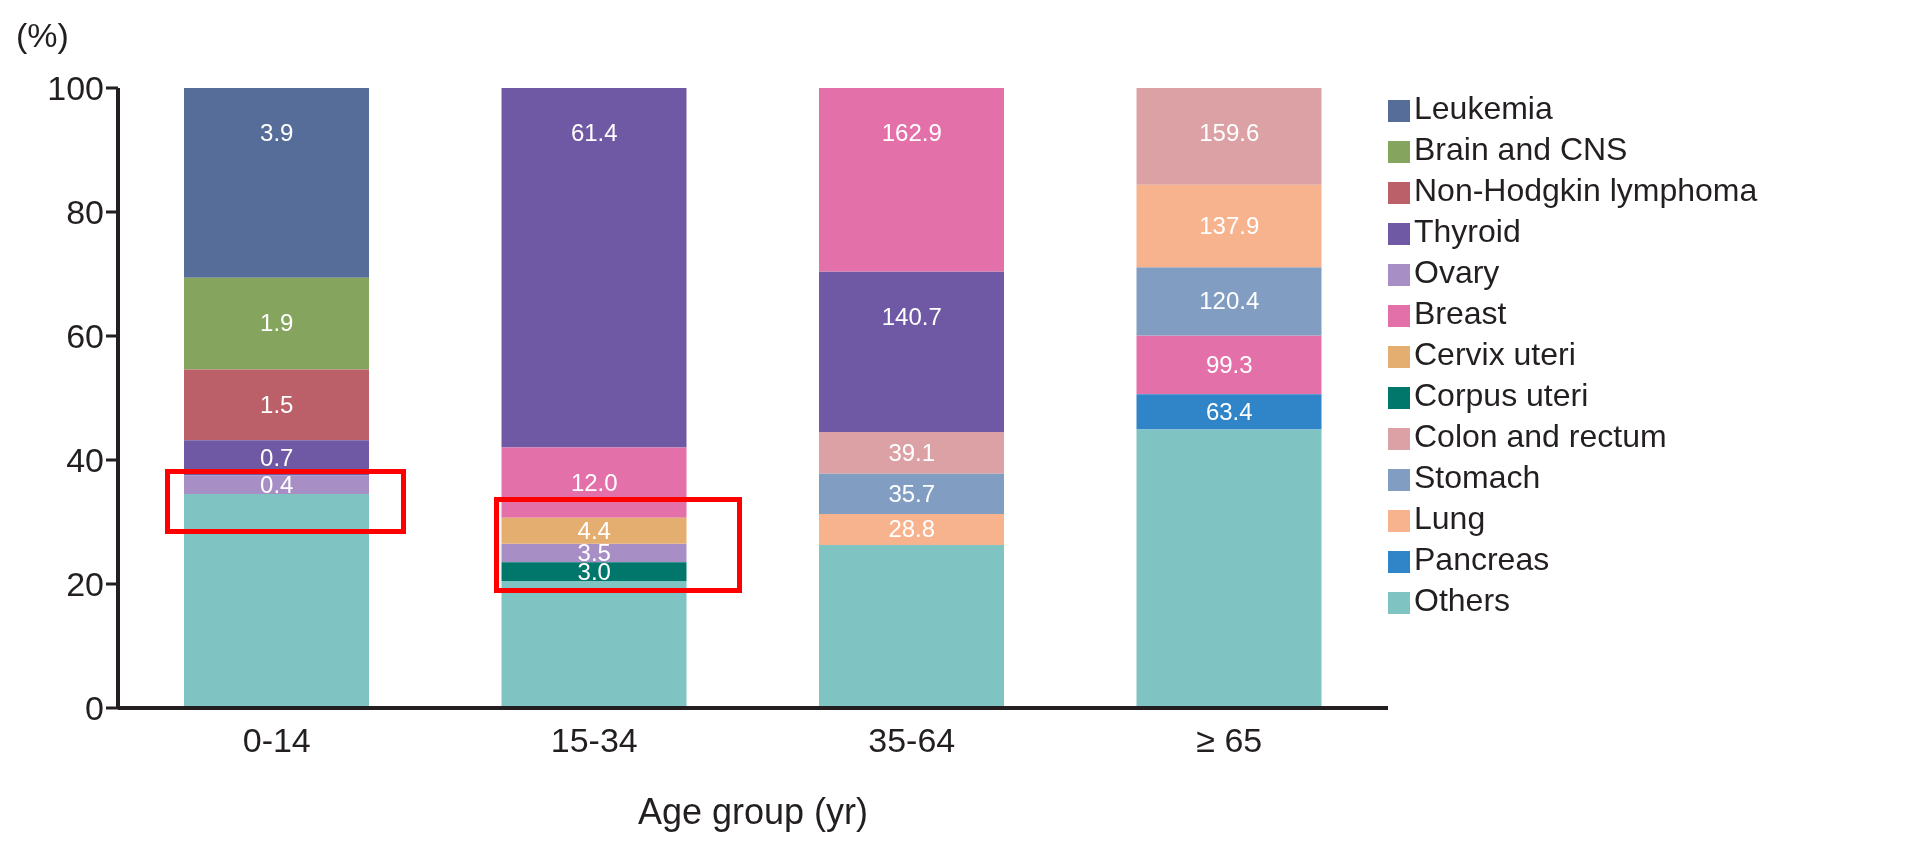 This screenshot has width=1921, height=850. Describe the element at coordinates (594, 740) in the screenshot. I see `x-tick-label: 15-34` at that location.